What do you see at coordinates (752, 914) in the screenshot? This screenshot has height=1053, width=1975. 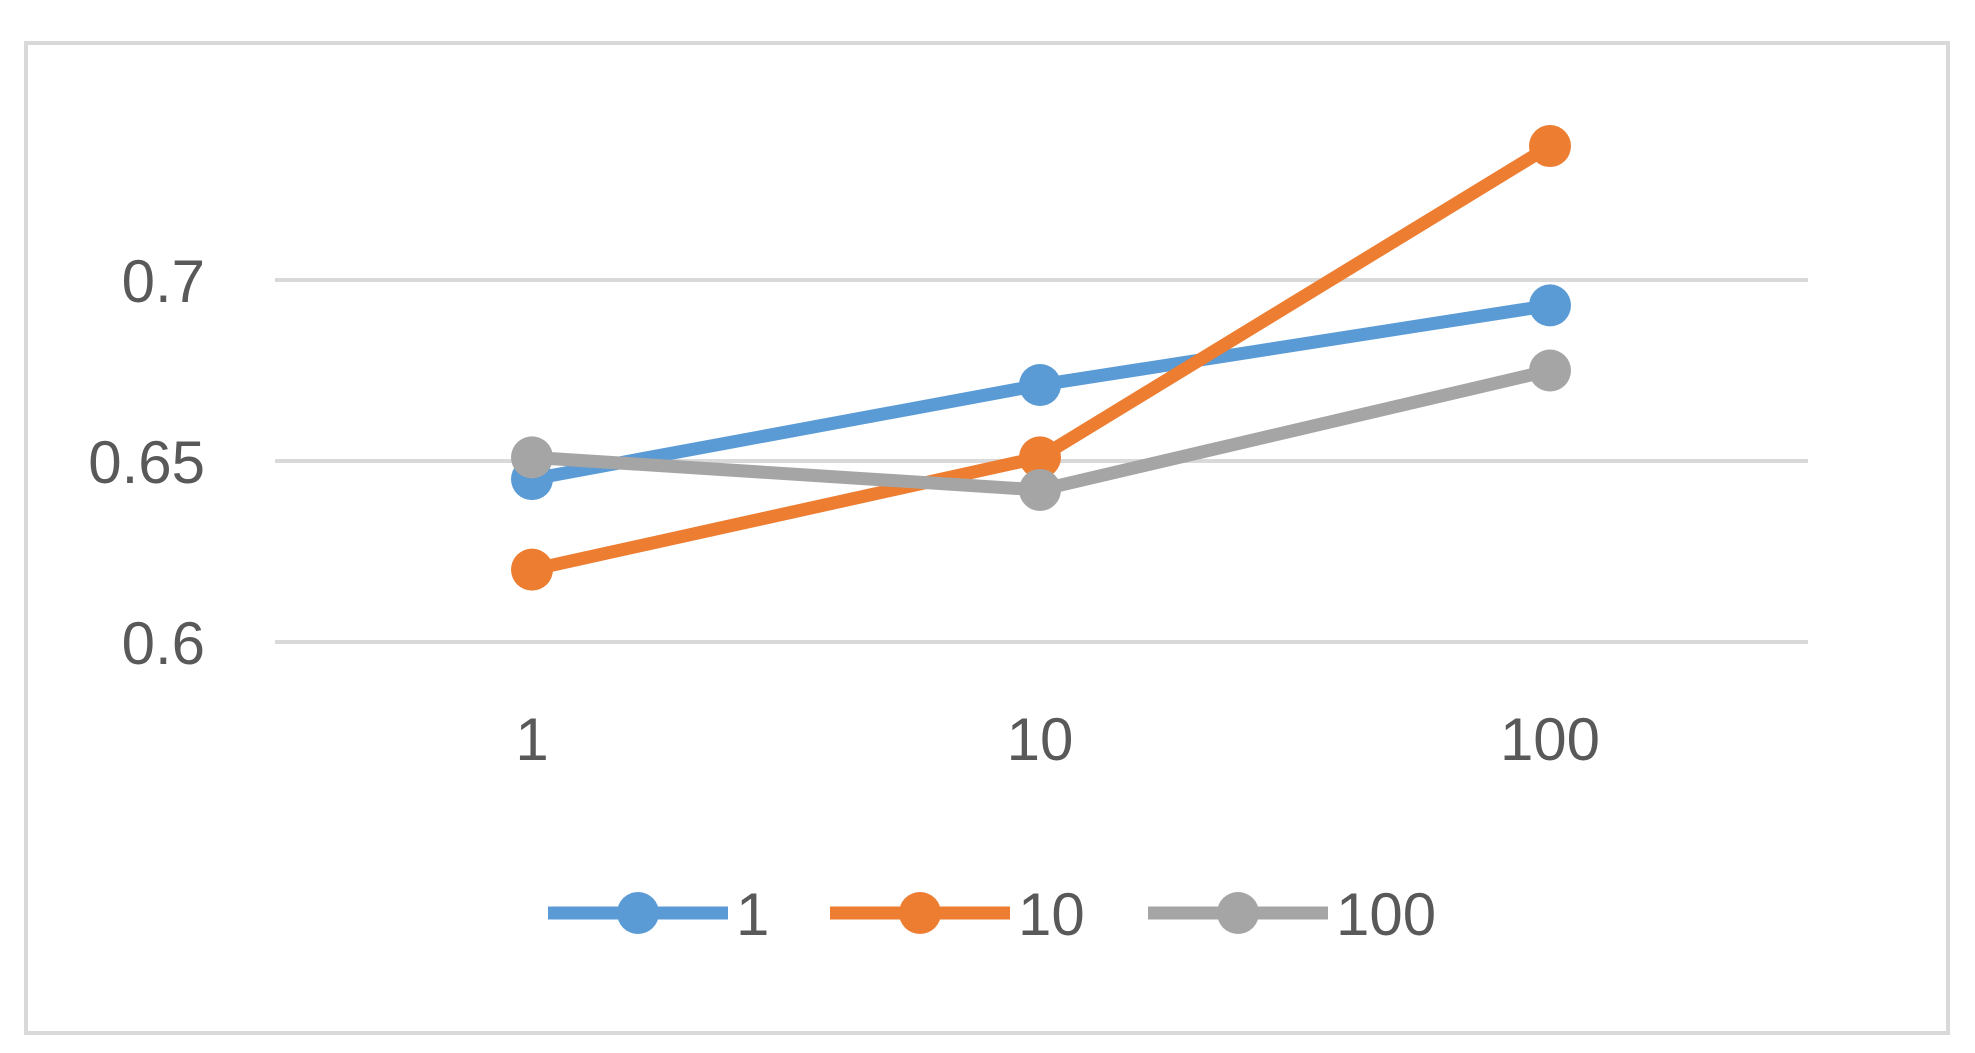 I see `legend-label: 1` at bounding box center [752, 914].